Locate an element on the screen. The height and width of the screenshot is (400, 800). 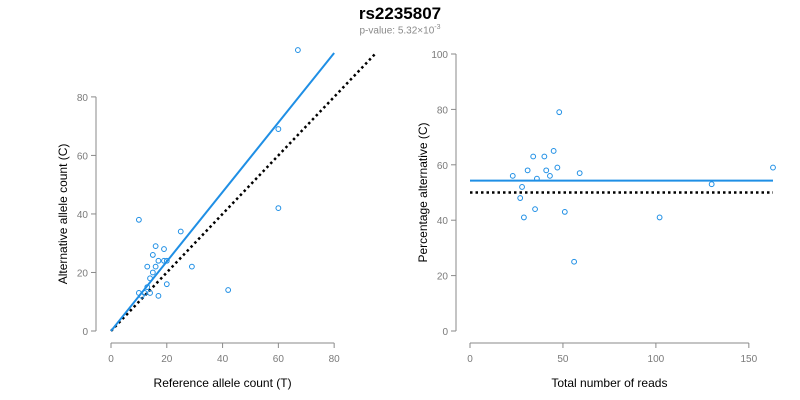
chart-right-y-axis-title: Percentage alternative (C) is located at coordinates (423, 192).